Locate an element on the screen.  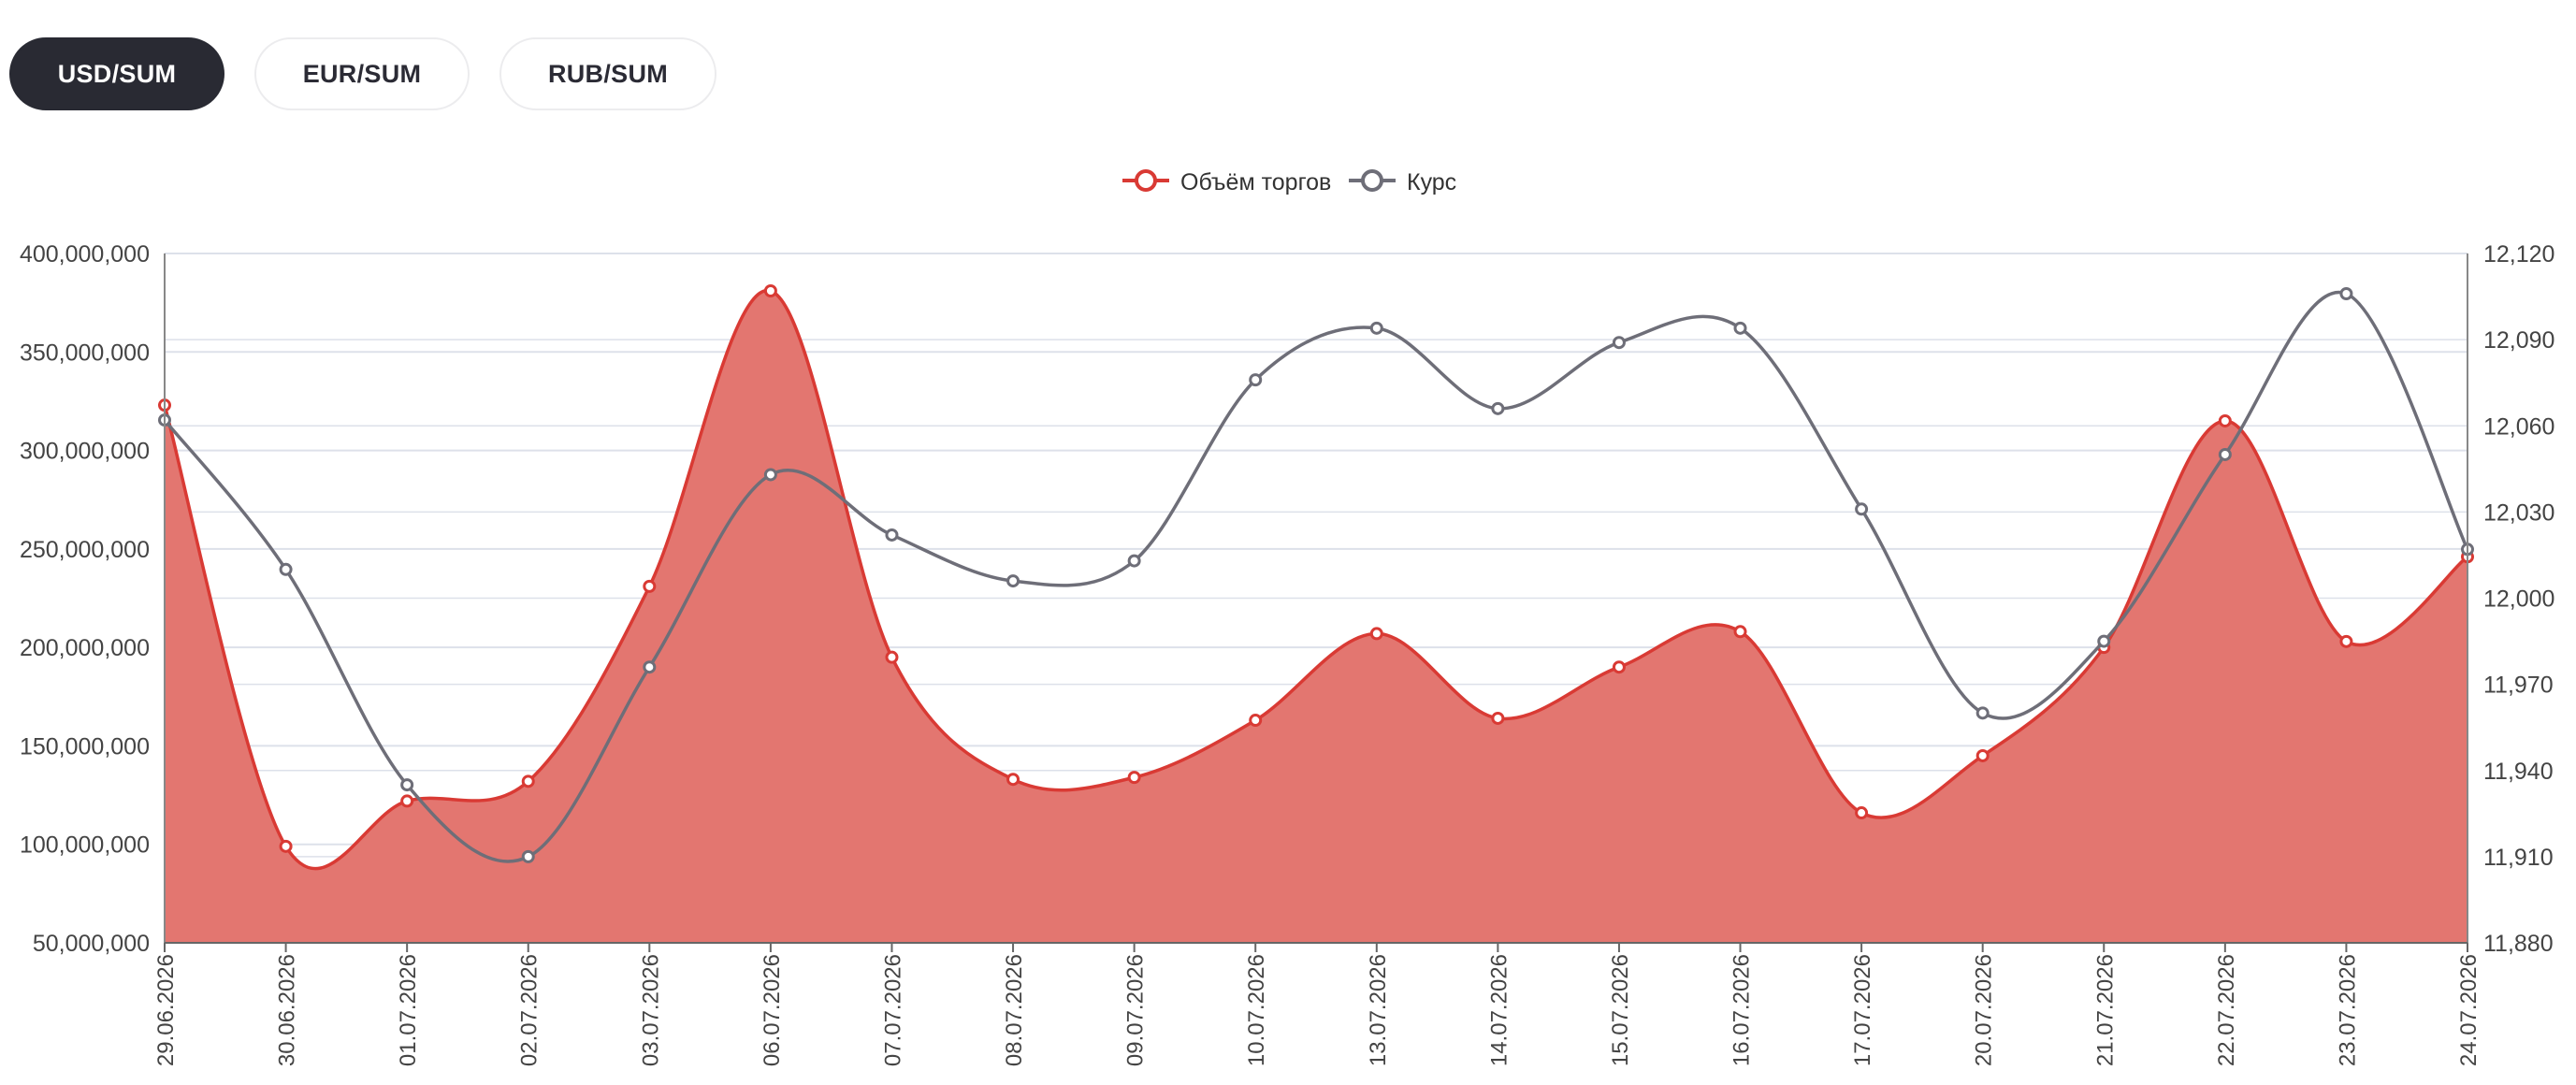
x-tick-label: 15.07.2026 is located at coordinates (1621, 1010).